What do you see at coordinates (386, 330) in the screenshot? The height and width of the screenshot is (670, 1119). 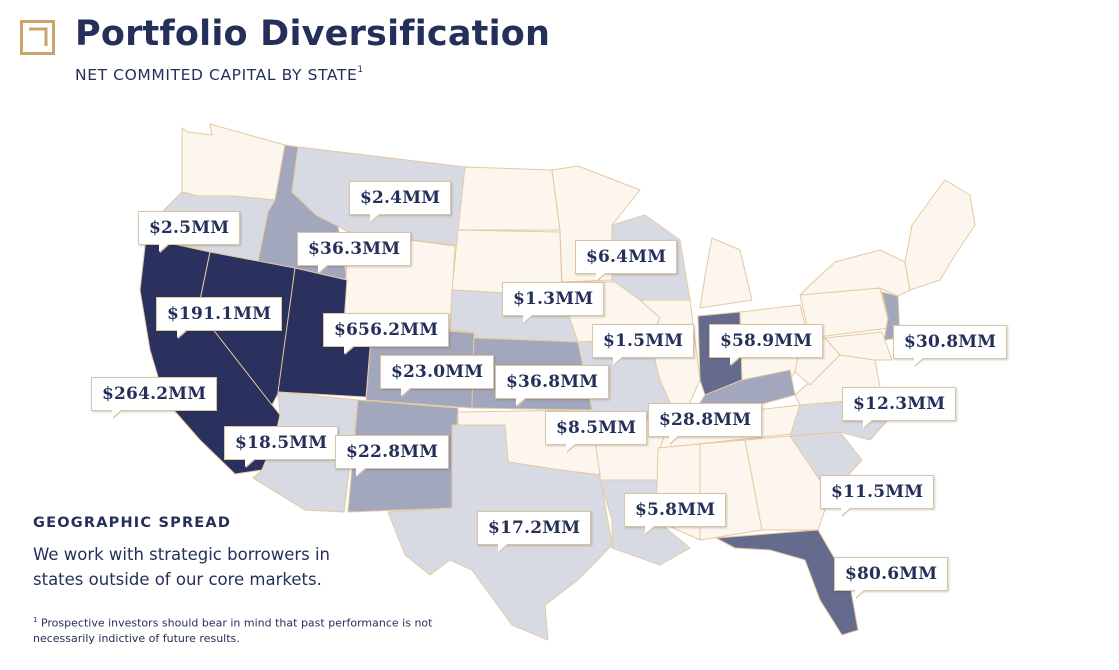 I see `callout-utah: $656.2MM` at bounding box center [386, 330].